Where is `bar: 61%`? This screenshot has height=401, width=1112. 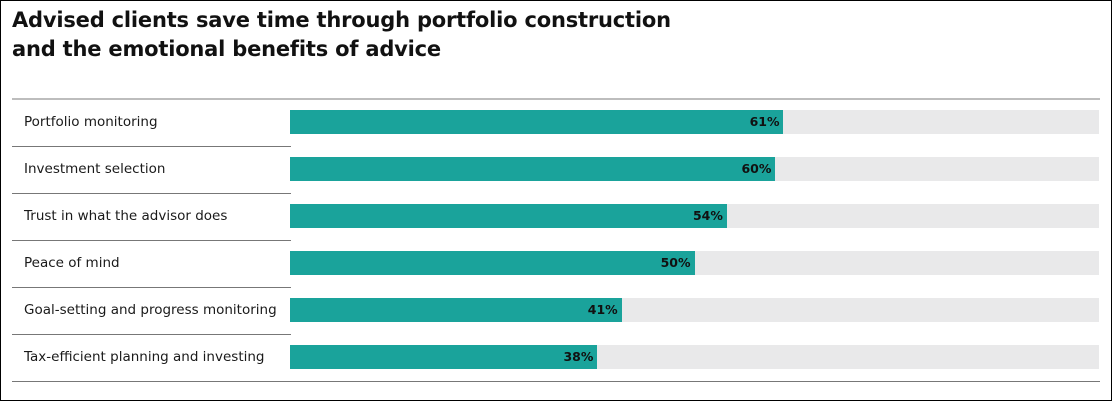
bar: 61% is located at coordinates (537, 122).